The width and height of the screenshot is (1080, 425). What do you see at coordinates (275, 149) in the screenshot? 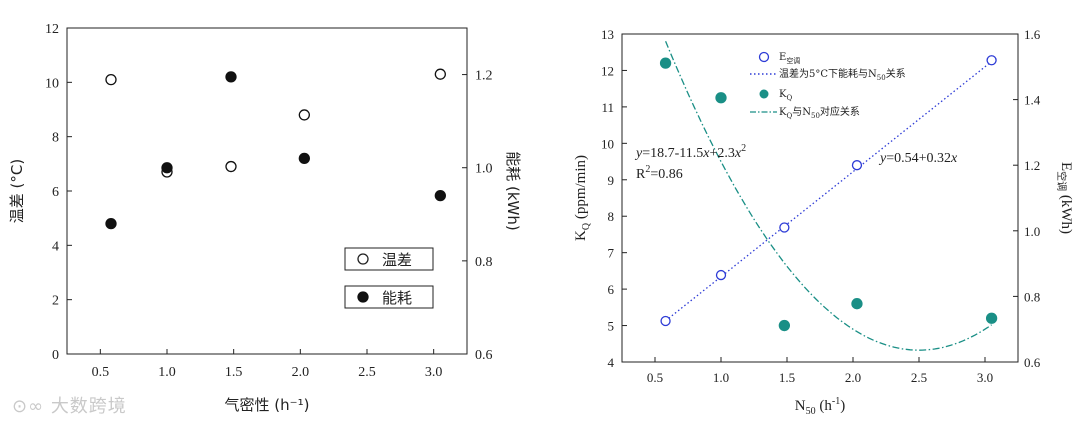
I see `left-points` at bounding box center [275, 149].